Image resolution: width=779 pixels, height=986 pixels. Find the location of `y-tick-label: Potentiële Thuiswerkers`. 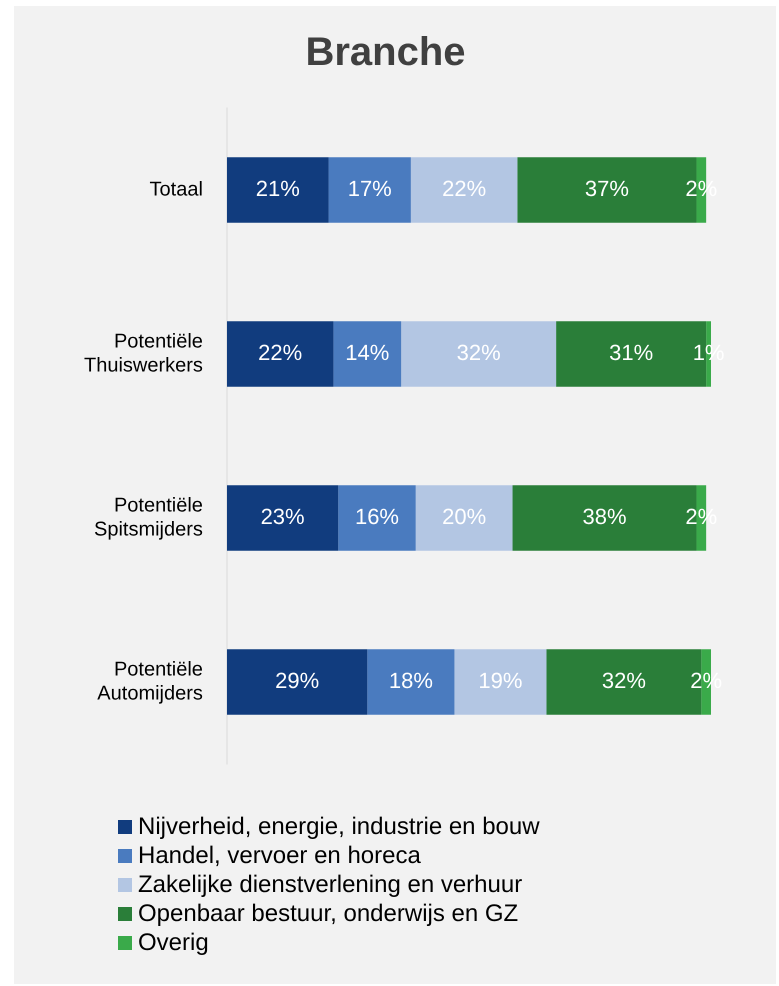

y-tick-label: Potentiële Thuiswerkers is located at coordinates (143, 353).